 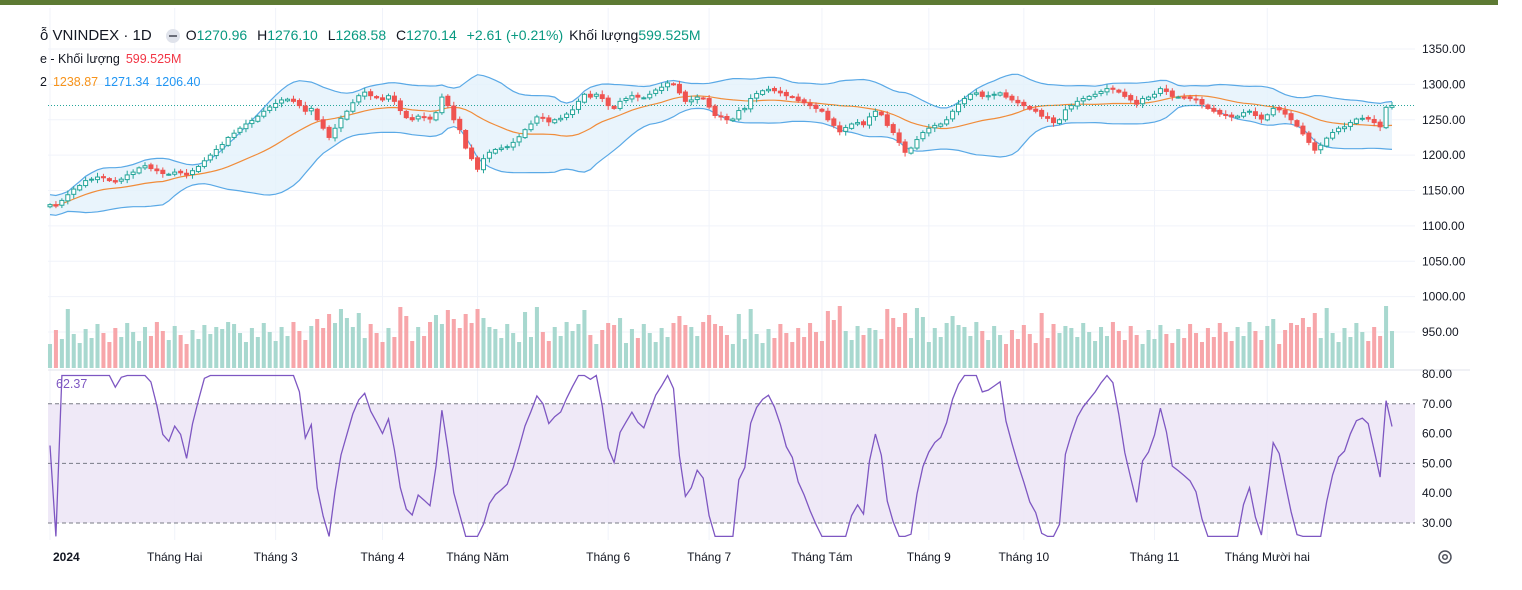 I want to click on bb-prefix: 2, so click(x=43, y=82).